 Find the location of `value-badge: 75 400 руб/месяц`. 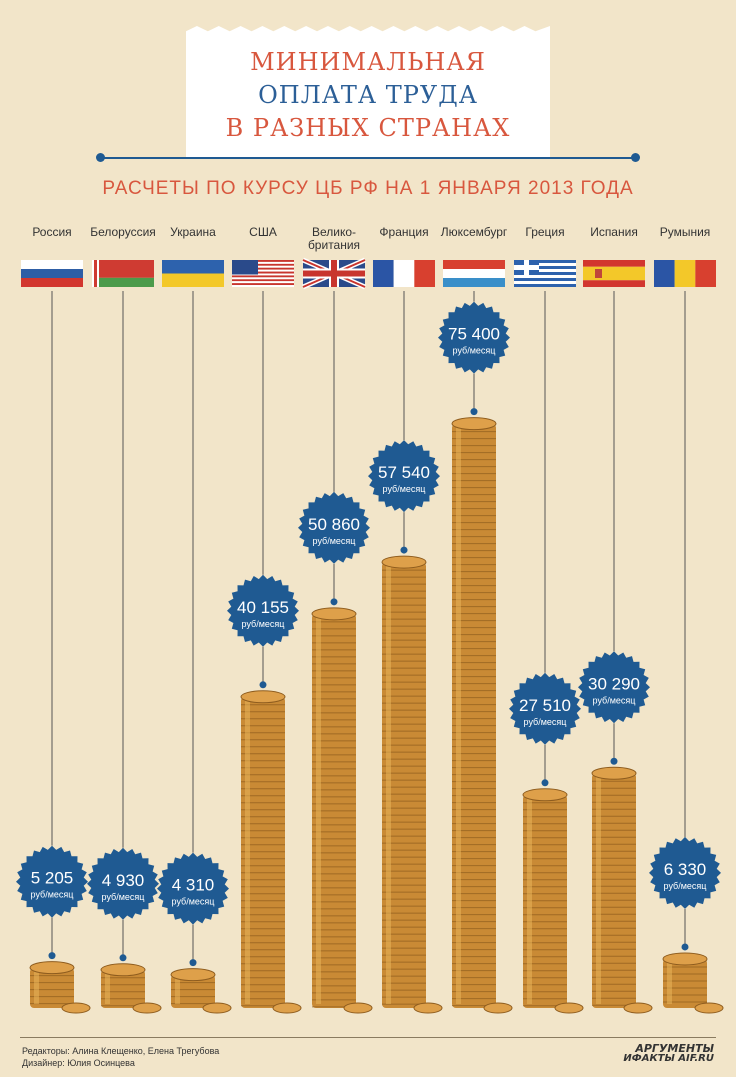

value-badge: 75 400 руб/месяц is located at coordinates (474, 337).